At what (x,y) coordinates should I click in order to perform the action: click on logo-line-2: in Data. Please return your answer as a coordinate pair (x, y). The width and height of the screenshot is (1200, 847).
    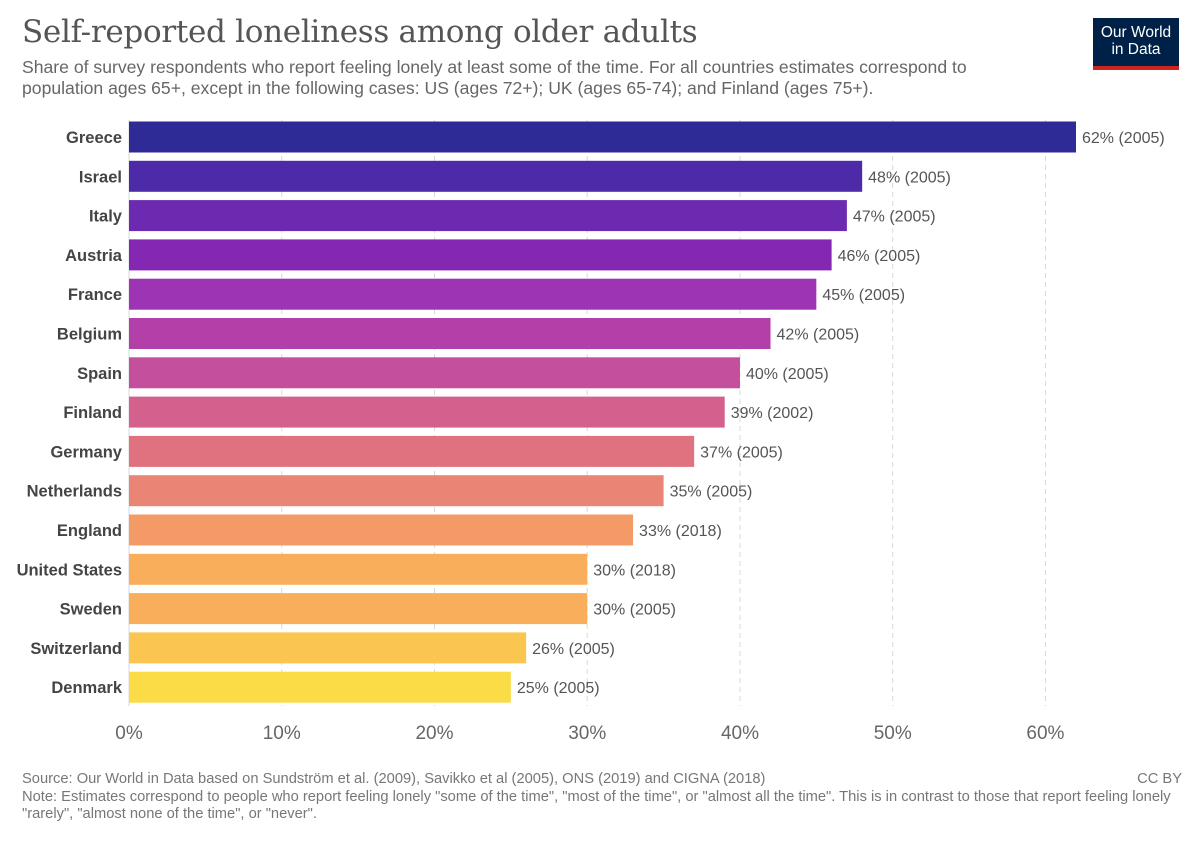
    Looking at the image, I should click on (1136, 49).